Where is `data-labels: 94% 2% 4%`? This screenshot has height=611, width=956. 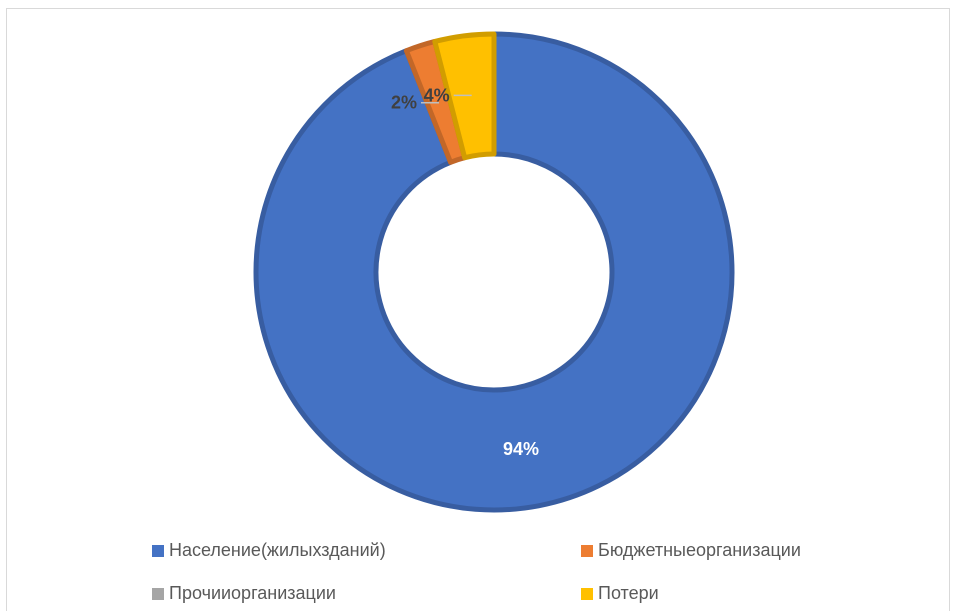
data-labels: 94% 2% 4% is located at coordinates (465, 272).